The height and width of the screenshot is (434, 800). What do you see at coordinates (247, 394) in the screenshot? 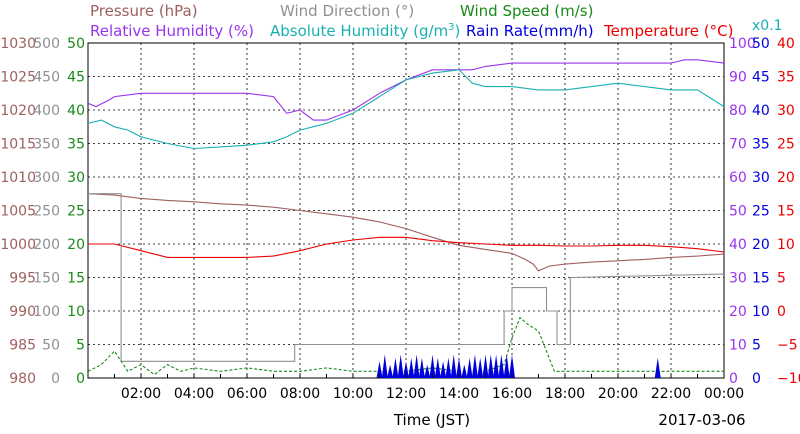
I see `x-tick-label: 06:00` at bounding box center [247, 394].